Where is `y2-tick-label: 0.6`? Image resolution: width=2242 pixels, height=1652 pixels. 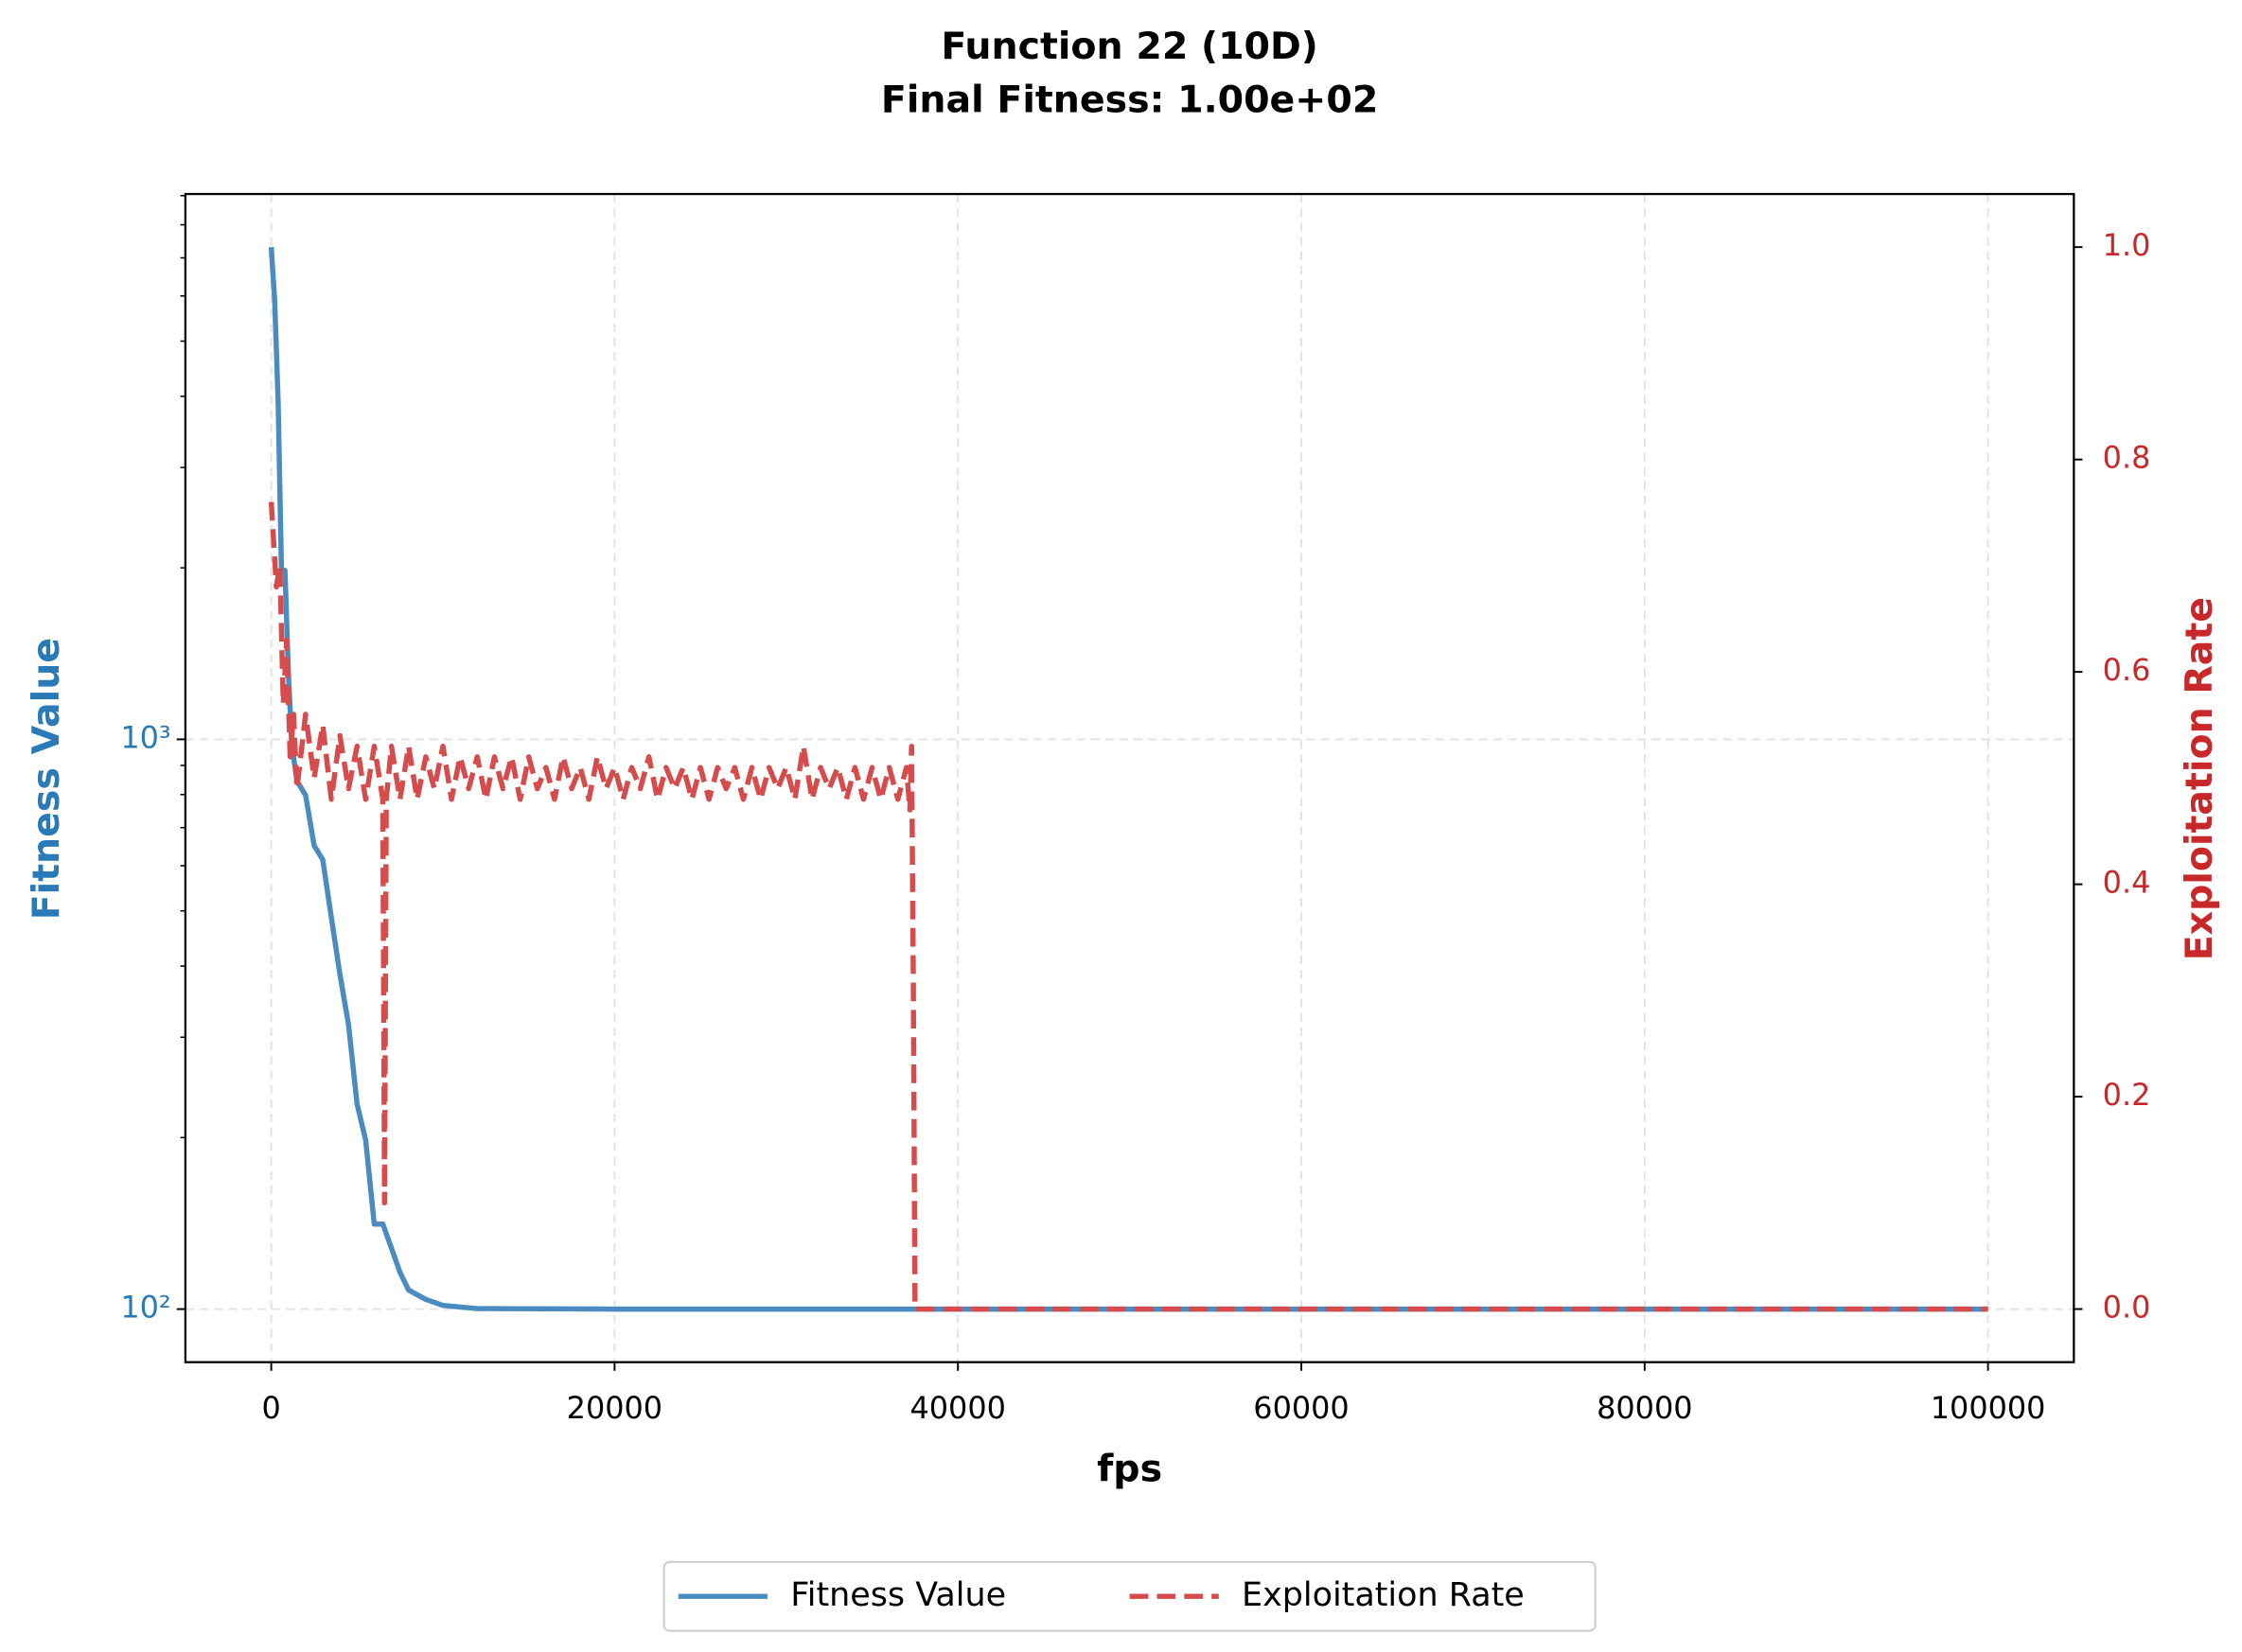 y2-tick-label: 0.6 is located at coordinates (2127, 670).